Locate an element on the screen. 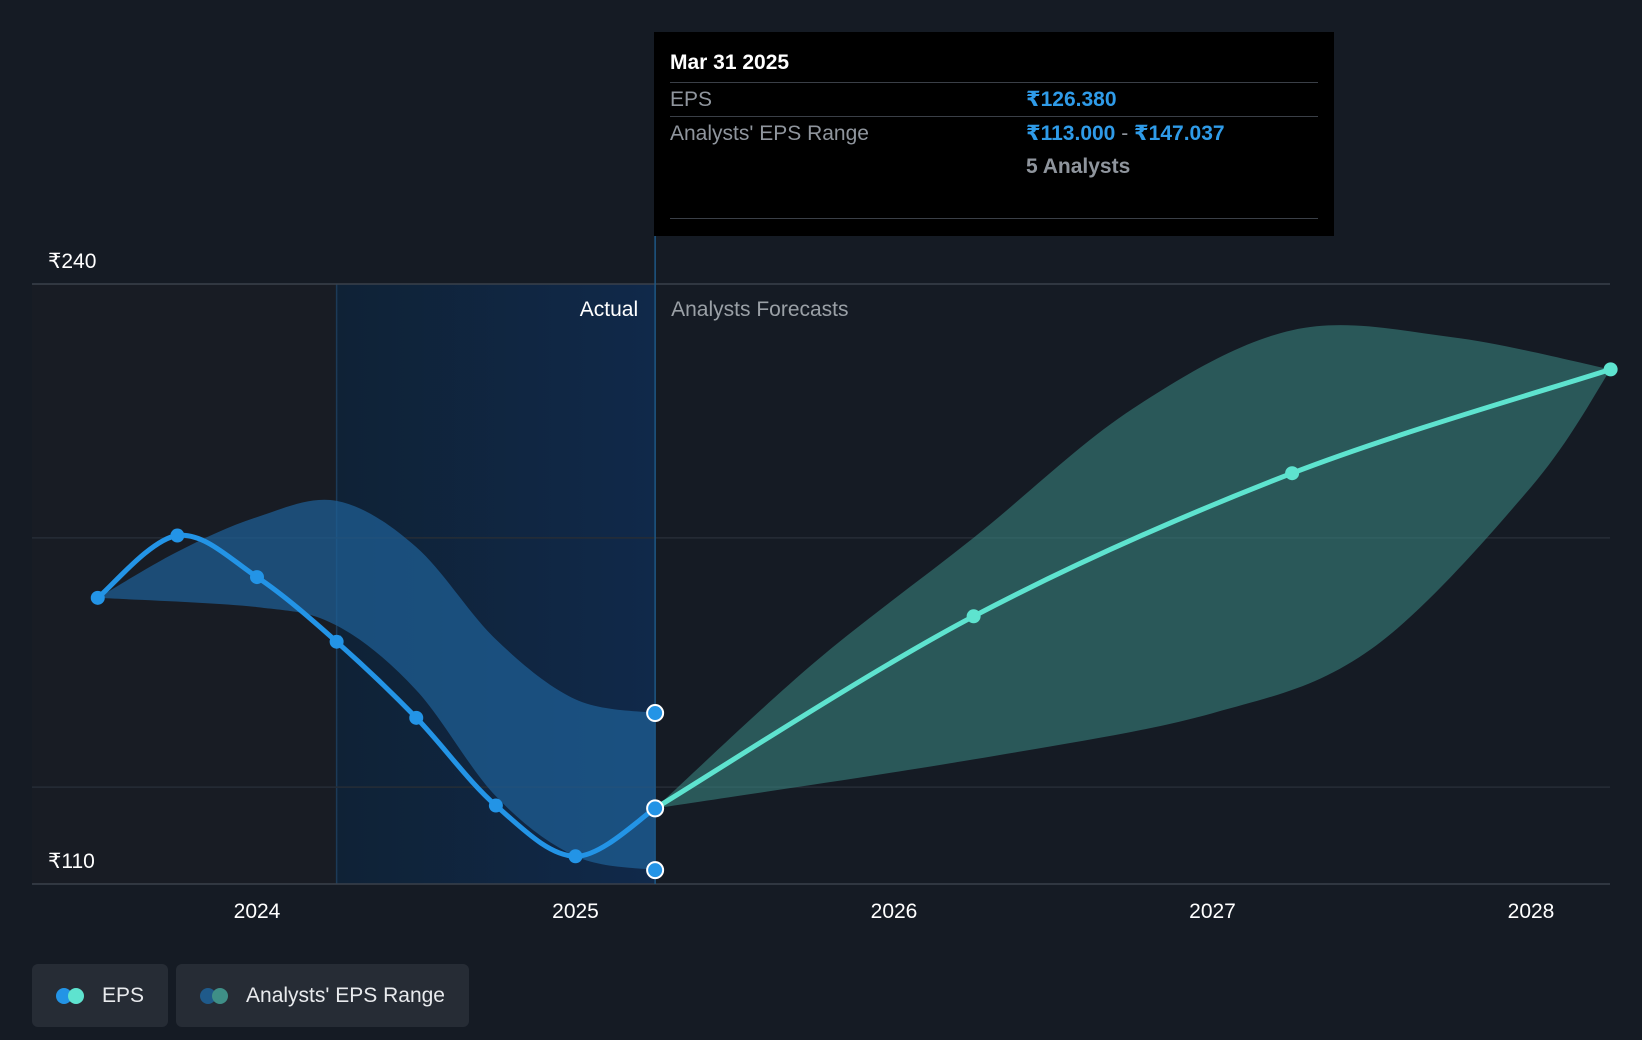  y-axis-label-min: ₹110 is located at coordinates (71, 861).